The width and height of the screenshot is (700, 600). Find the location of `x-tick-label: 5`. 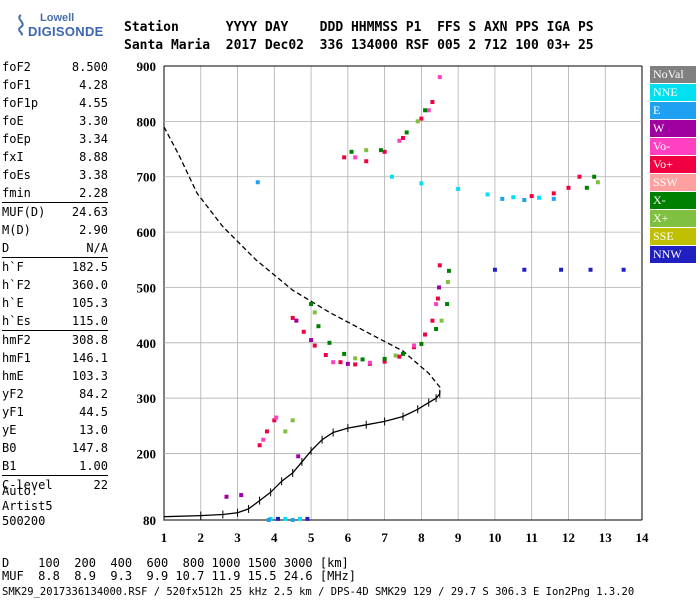

x-tick-label: 5 is located at coordinates (311, 537).